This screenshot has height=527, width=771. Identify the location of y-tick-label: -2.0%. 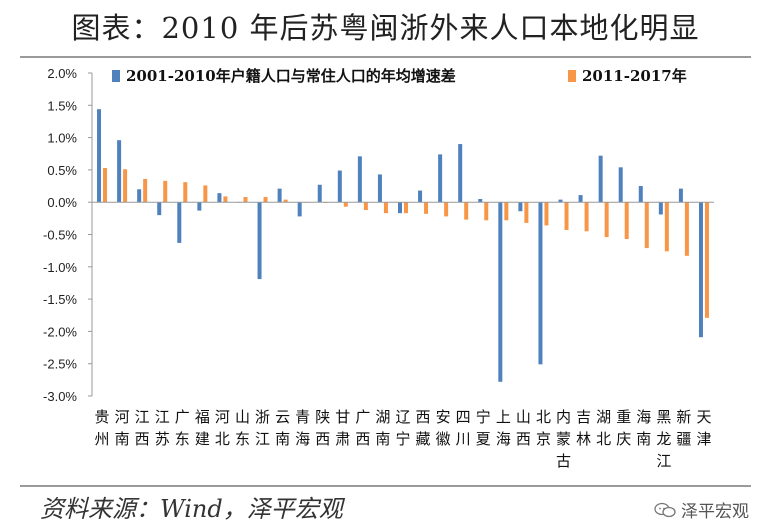
(60, 331).